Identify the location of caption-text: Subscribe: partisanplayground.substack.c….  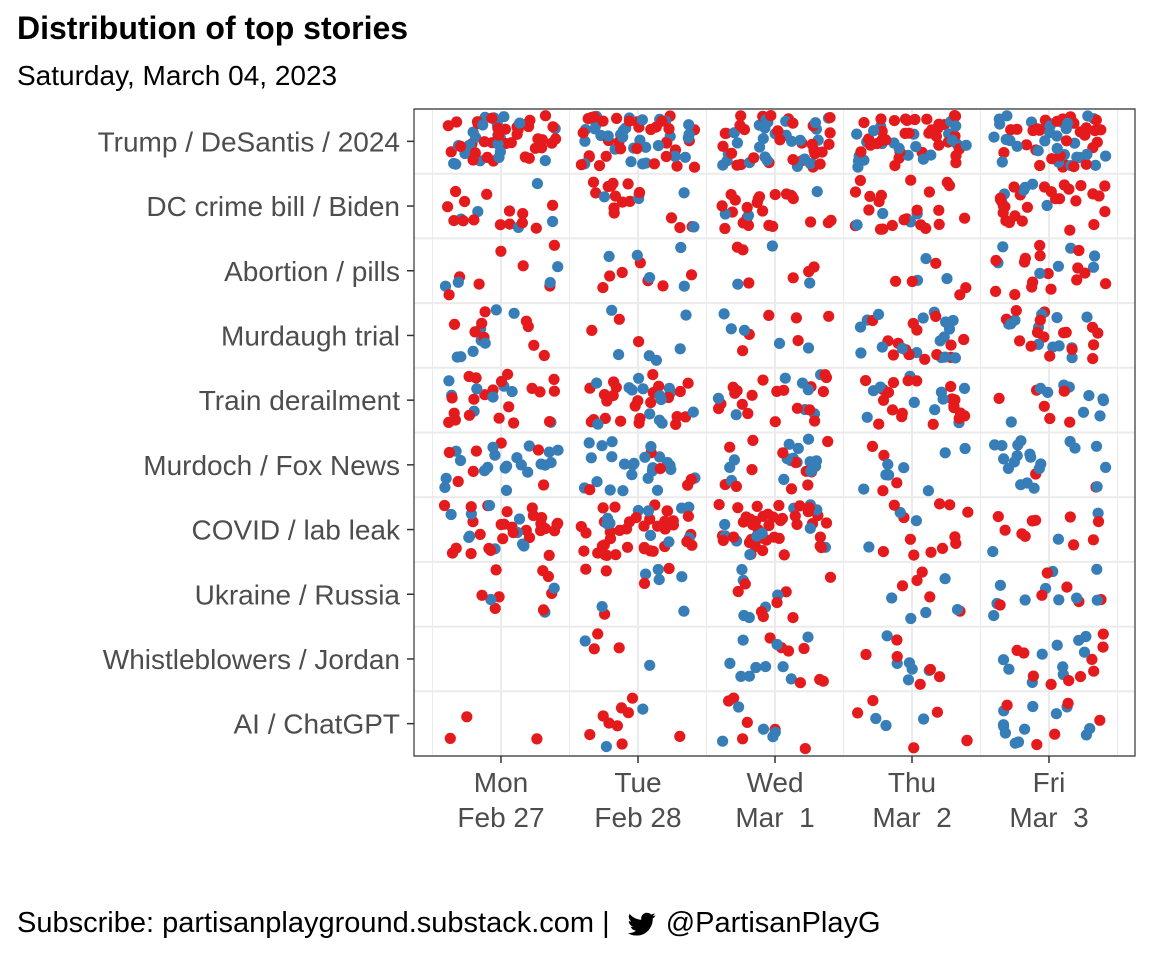
(317, 923).